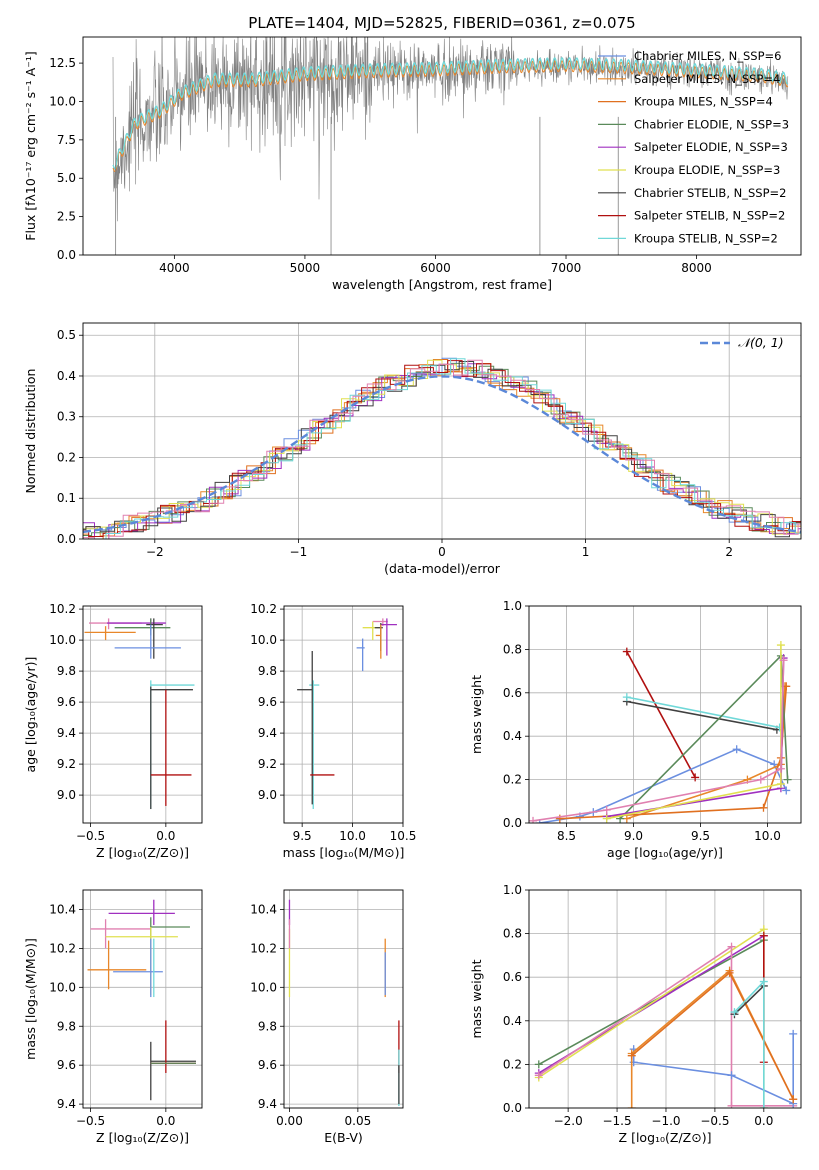  I want to click on y-axis-label: age [log₁₀(age/yr)], so click(30, 715).